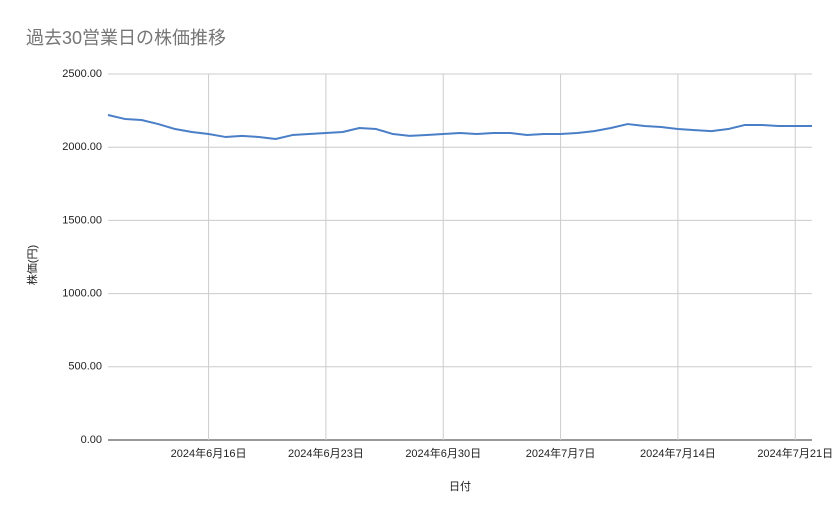  I want to click on x-tick-label: 2024年7月14日, so click(678, 453).